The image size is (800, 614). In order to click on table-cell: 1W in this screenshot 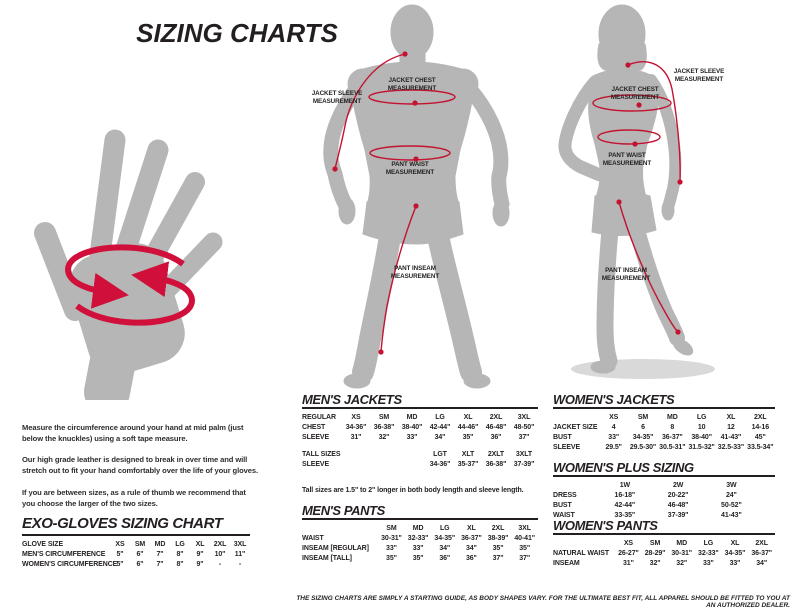, I will do `click(624, 485)`.